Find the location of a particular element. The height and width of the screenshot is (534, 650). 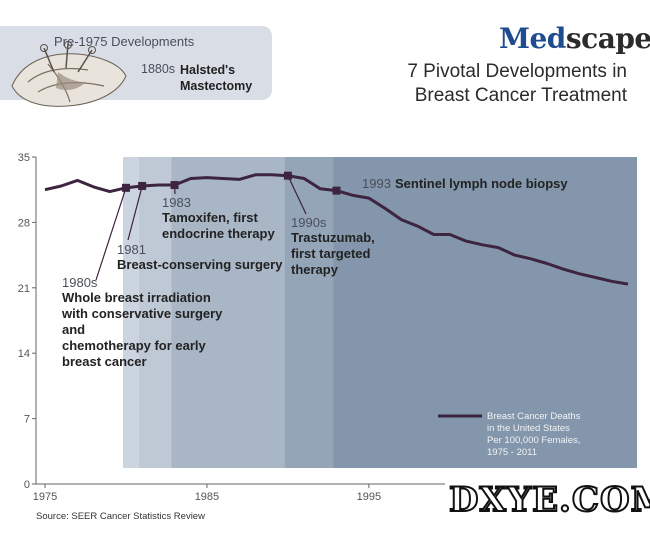

milestone-text-1980-1: with conservative surgery is located at coordinates (142, 313).